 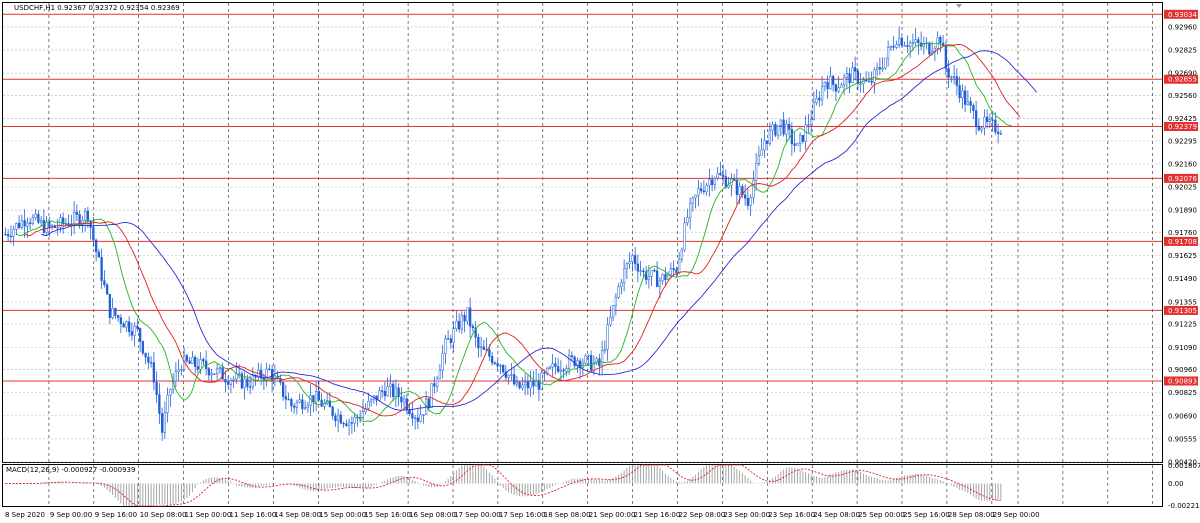 I want to click on time-tick-label: 9 Sep 16:00, so click(x=116, y=515).